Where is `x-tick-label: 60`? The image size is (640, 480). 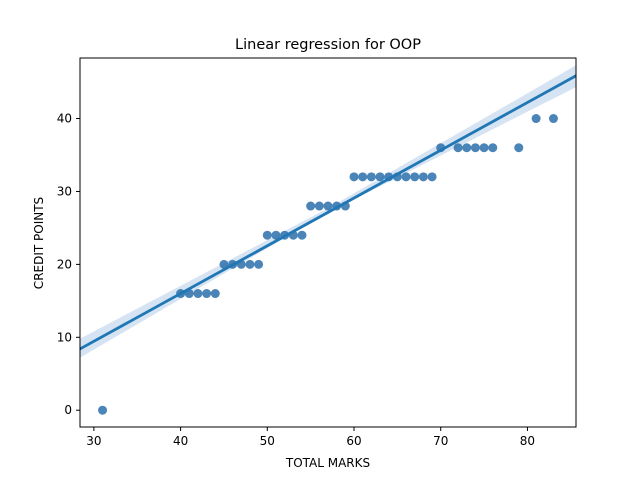
x-tick-label: 60 is located at coordinates (353, 441).